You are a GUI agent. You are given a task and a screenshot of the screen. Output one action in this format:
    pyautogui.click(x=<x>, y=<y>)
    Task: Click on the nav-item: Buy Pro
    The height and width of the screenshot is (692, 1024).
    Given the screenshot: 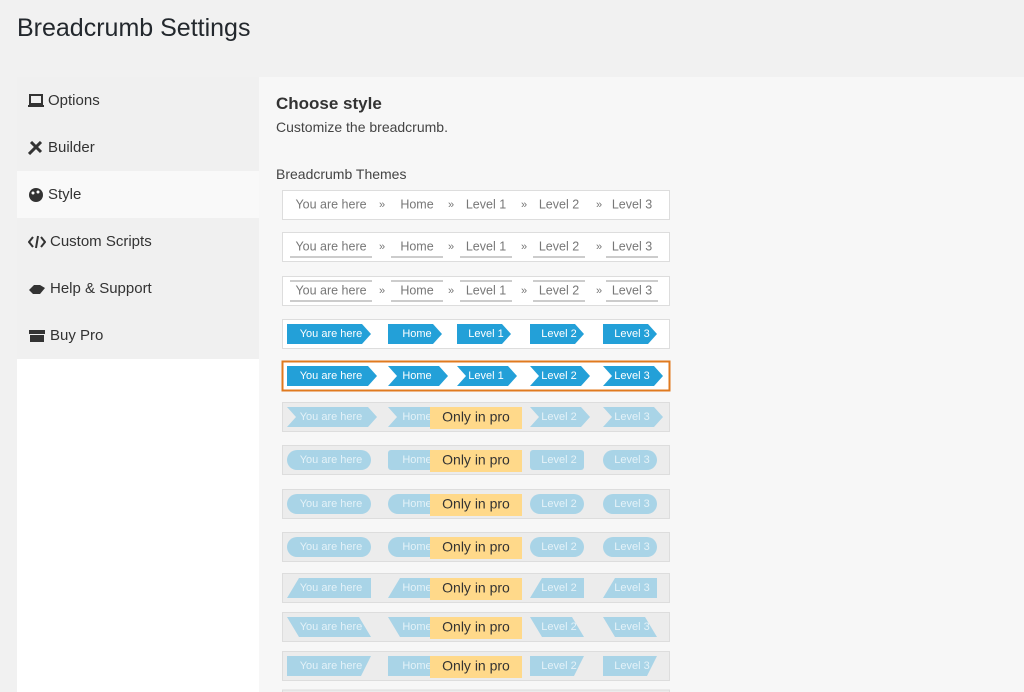 What is the action you would take?
    pyautogui.click(x=138, y=335)
    